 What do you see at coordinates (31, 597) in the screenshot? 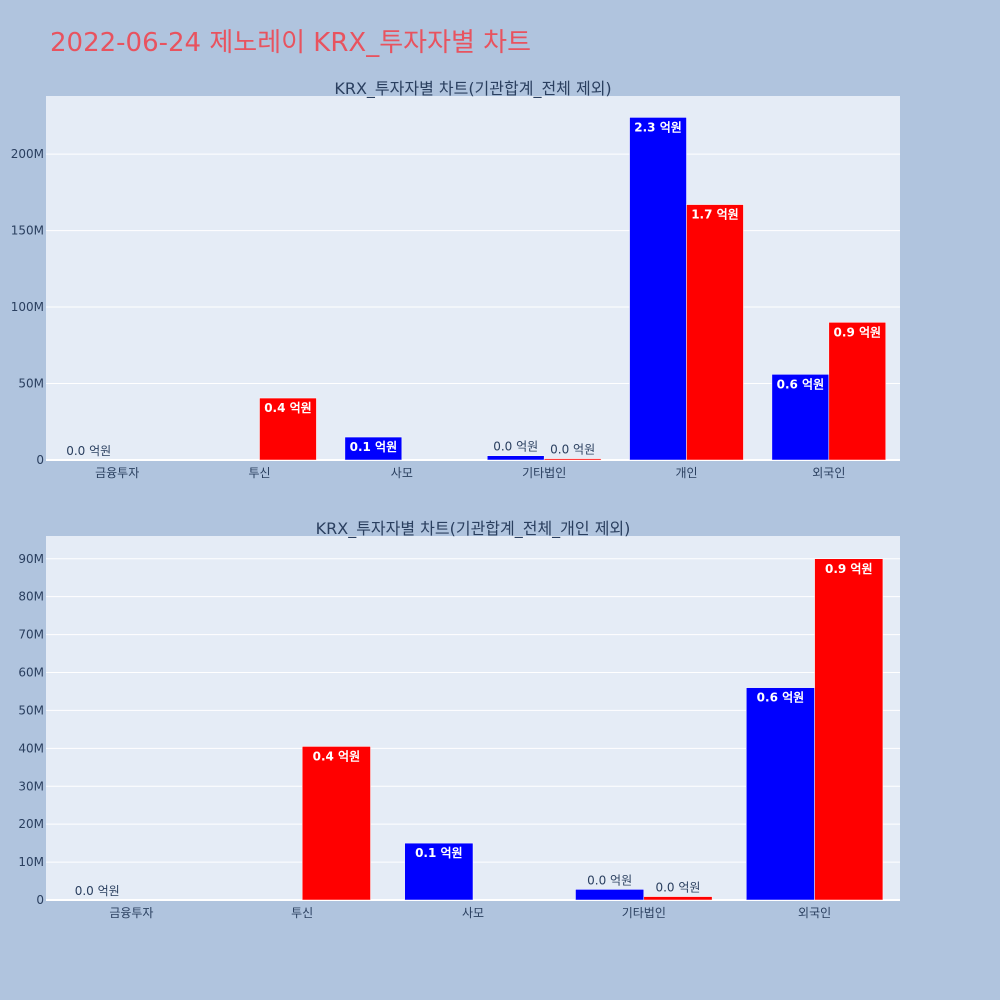
I see `y-tick-label: 80M` at bounding box center [31, 597].